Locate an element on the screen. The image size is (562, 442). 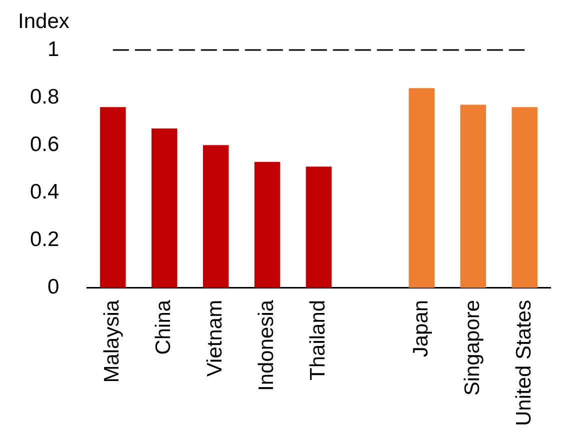
x-tick-label: Thailand is located at coordinates (318, 340).